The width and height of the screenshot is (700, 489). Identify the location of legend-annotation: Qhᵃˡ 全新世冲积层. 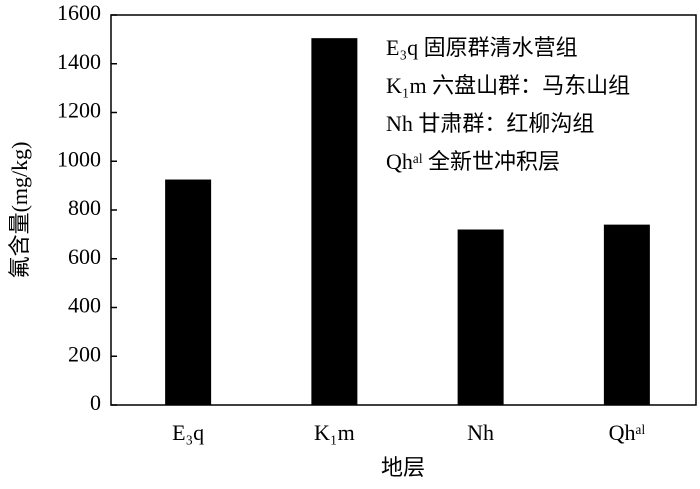
(473, 161).